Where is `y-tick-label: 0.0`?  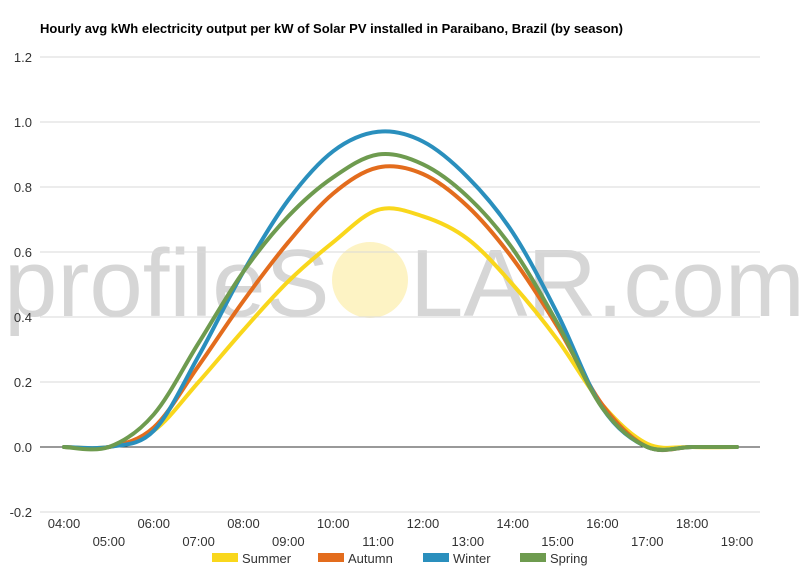
y-tick-label: 0.0 is located at coordinates (23, 447).